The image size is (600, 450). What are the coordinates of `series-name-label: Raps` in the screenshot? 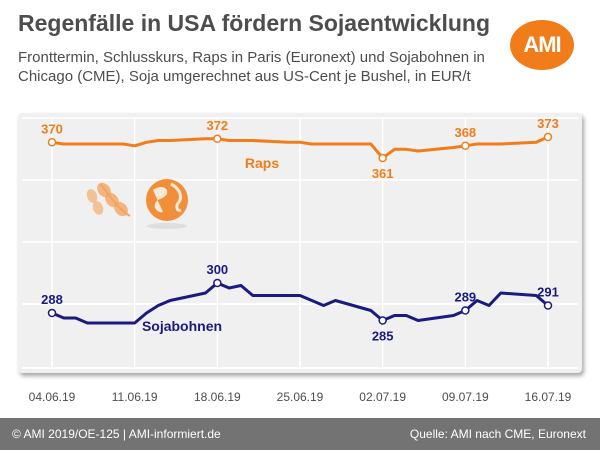 It's located at (262, 163).